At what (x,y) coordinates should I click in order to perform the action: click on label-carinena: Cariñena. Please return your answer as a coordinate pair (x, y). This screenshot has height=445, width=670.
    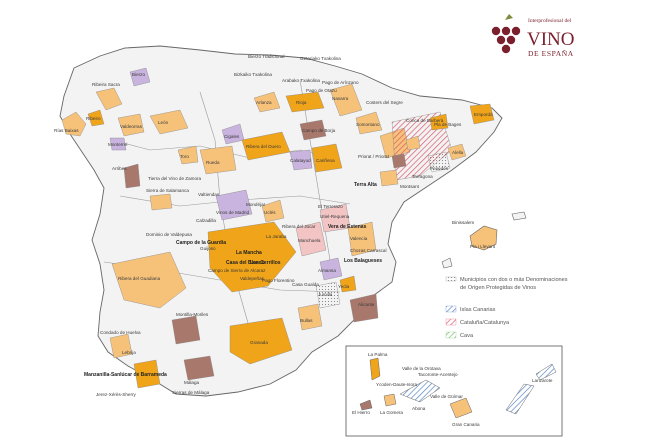
    Looking at the image, I should click on (325, 160).